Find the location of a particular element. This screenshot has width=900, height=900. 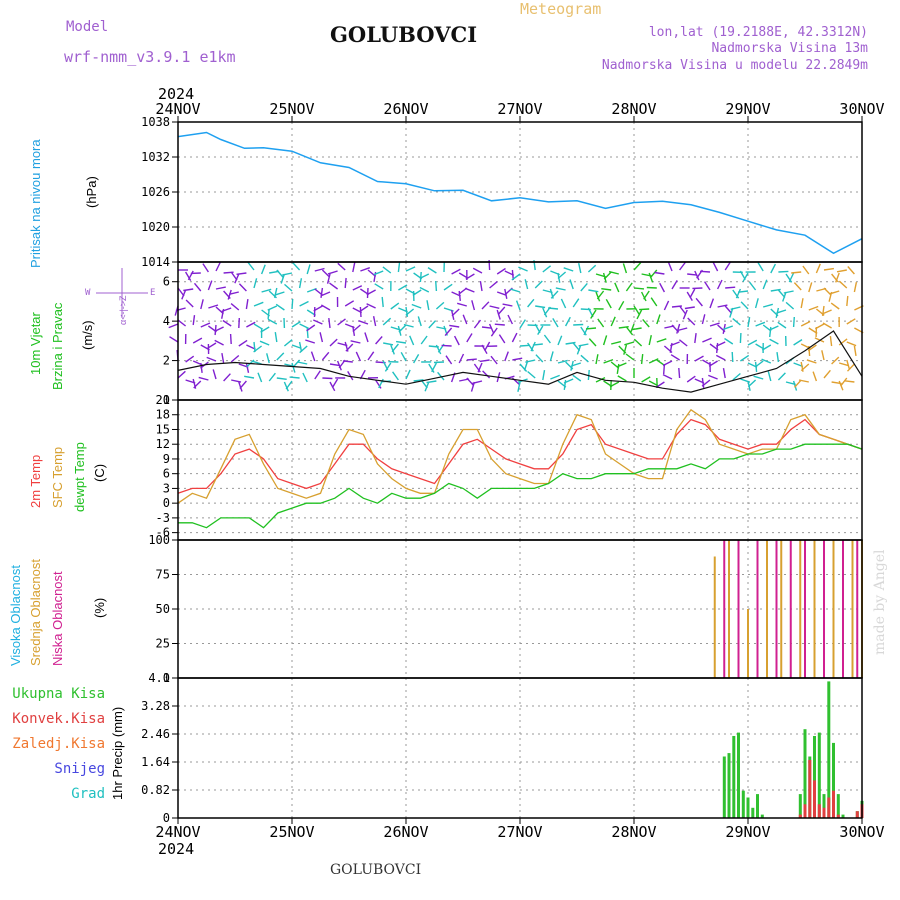

time-label-bottom: 29NOV is located at coordinates (747, 832).